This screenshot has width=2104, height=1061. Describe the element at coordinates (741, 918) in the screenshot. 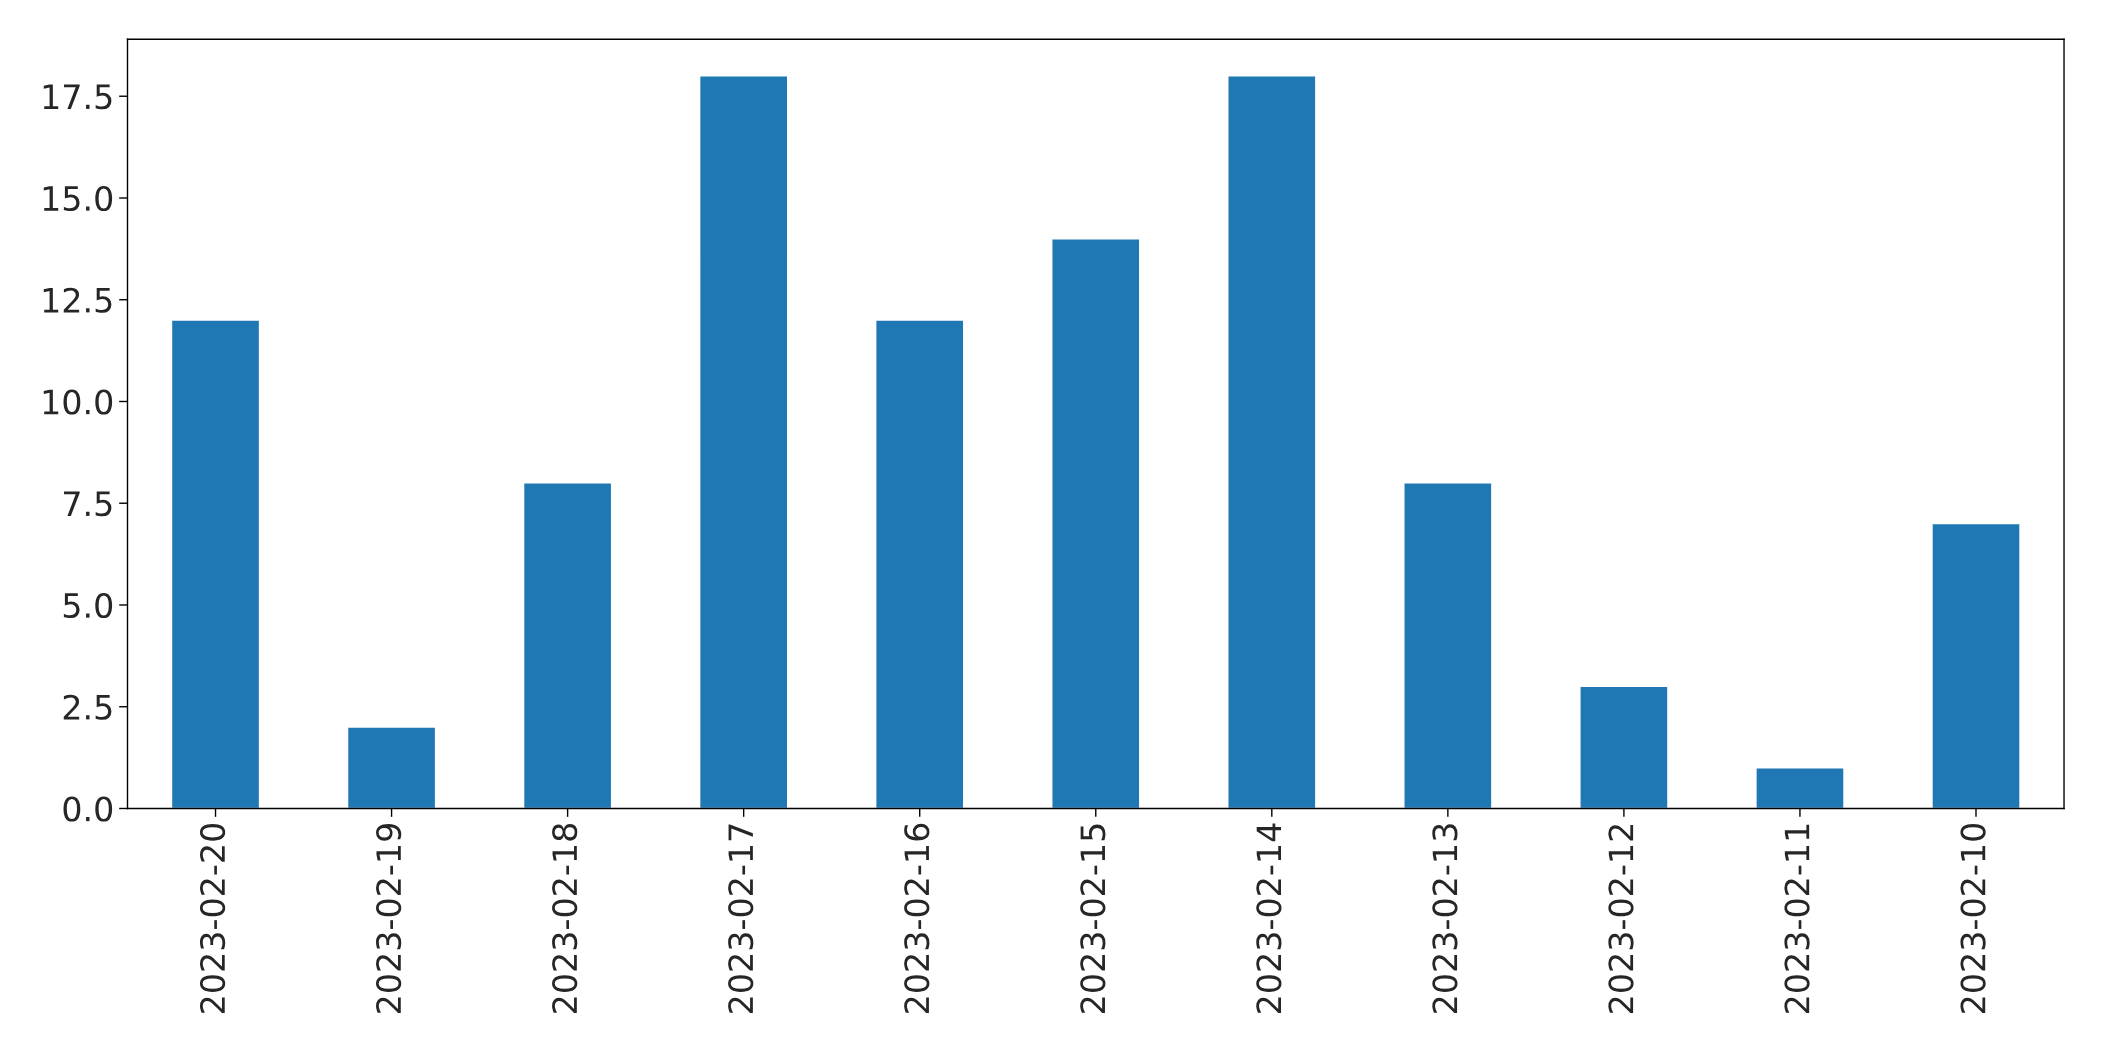

I see `x-tick-label: 2023-02-17` at that location.